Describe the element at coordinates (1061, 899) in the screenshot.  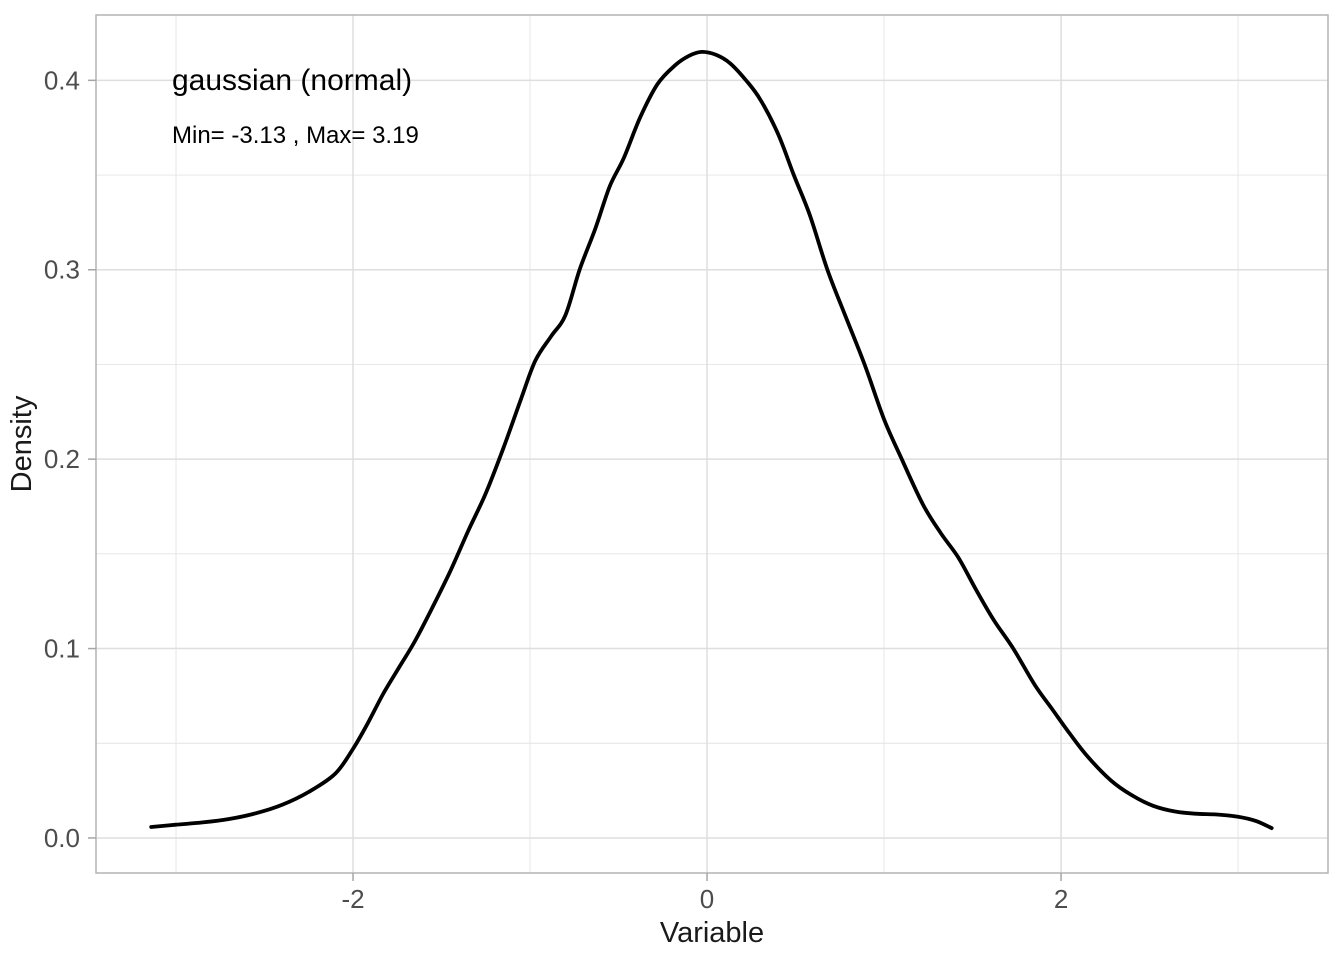
I see `x-tick-label: 2` at that location.